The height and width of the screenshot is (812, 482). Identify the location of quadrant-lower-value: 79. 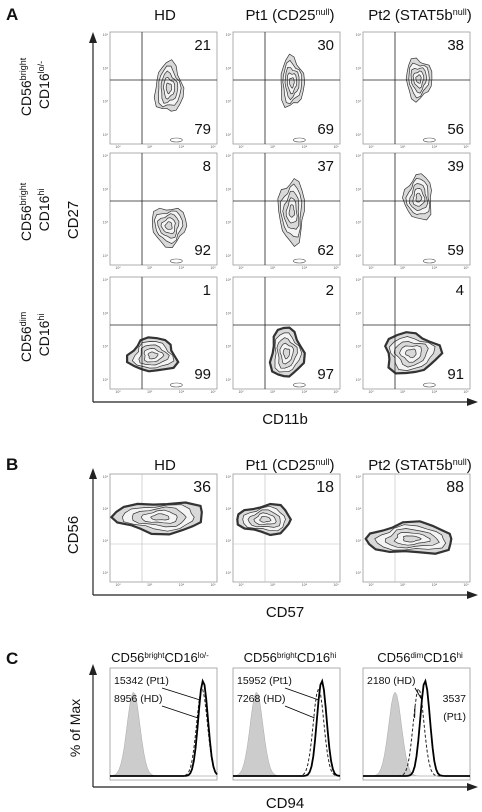
(202, 129).